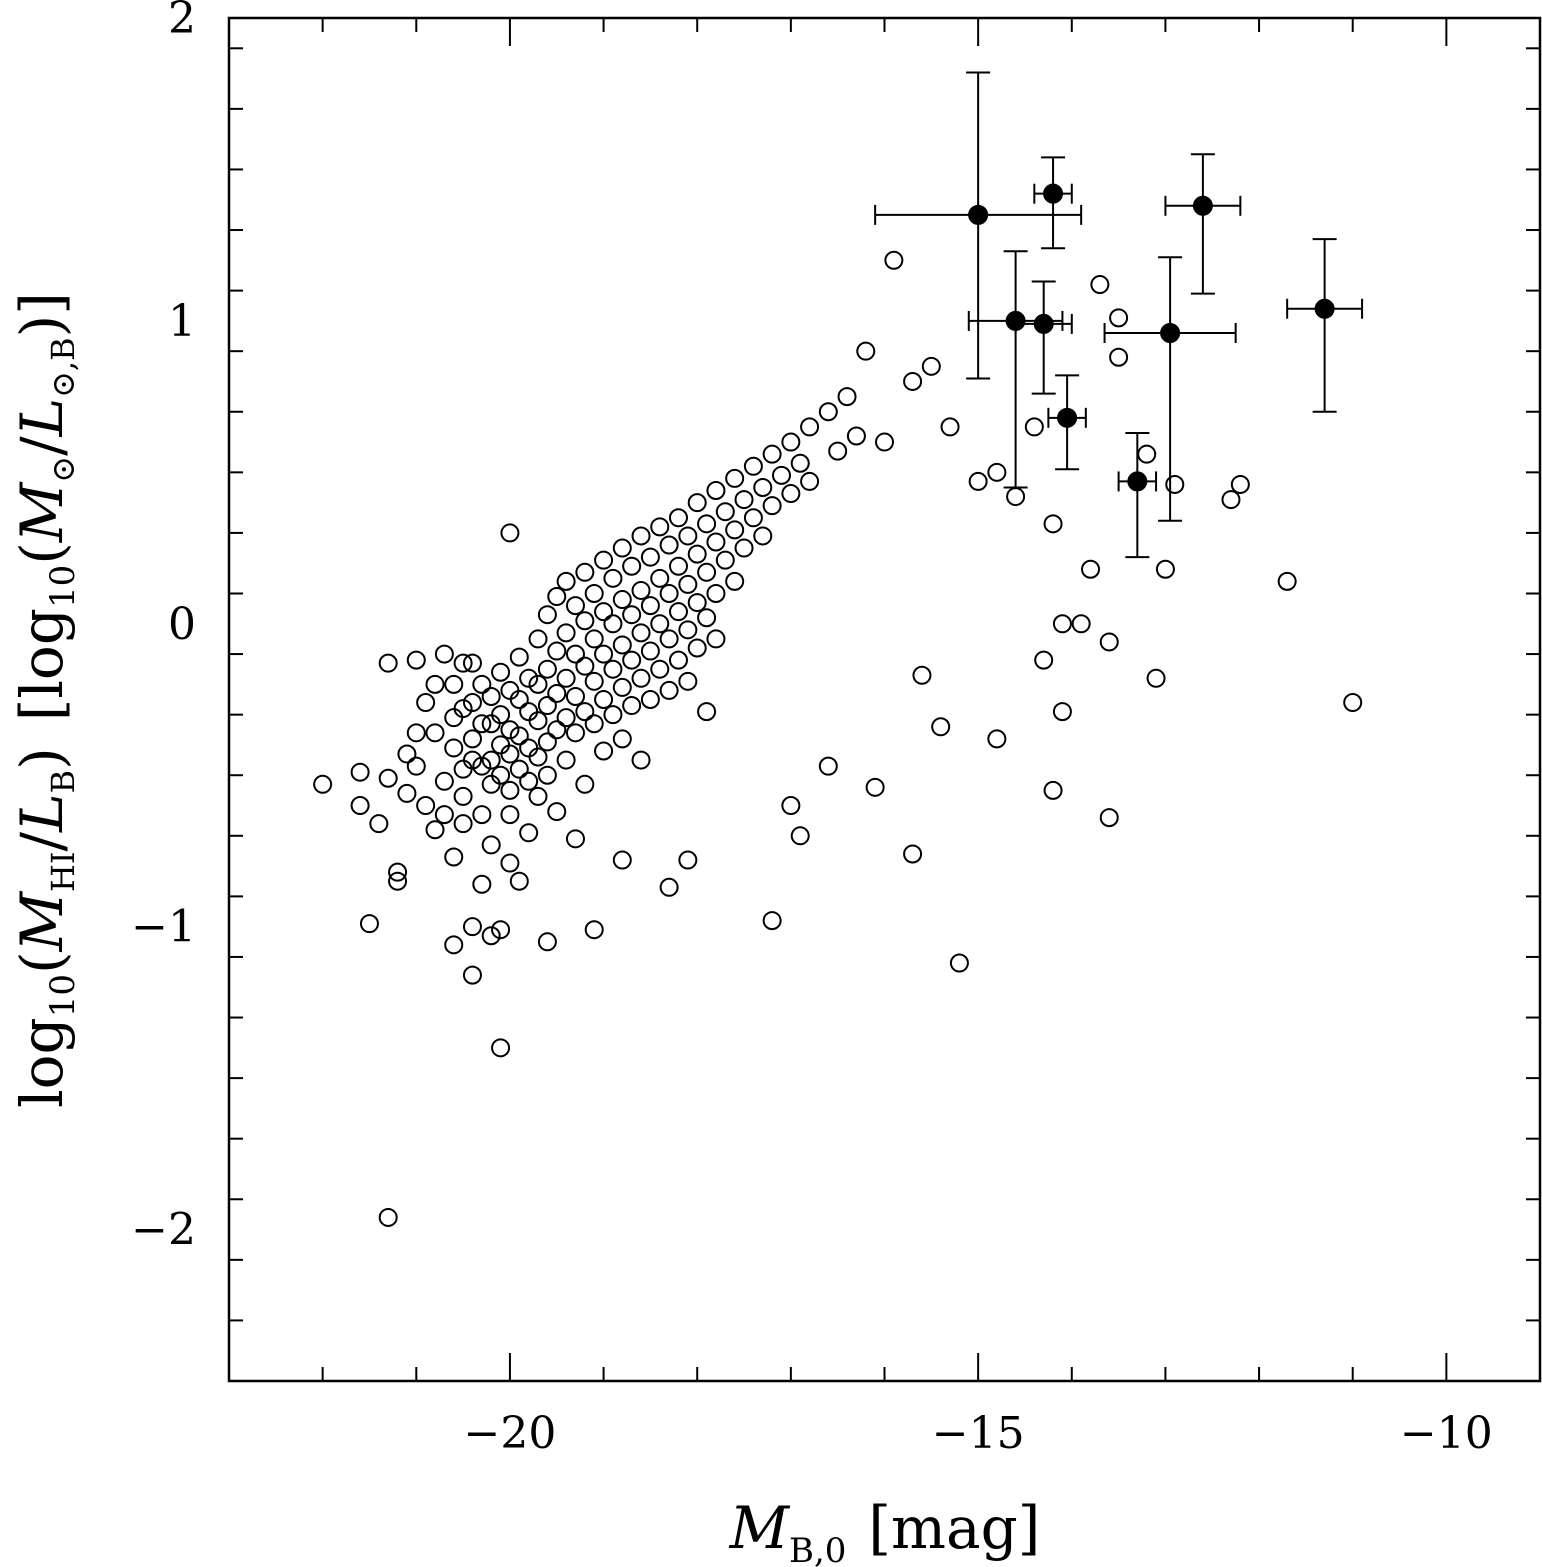 The width and height of the screenshot is (1542, 1567). Describe the element at coordinates (182, 22) in the screenshot. I see `y-tick-label: 2` at that location.